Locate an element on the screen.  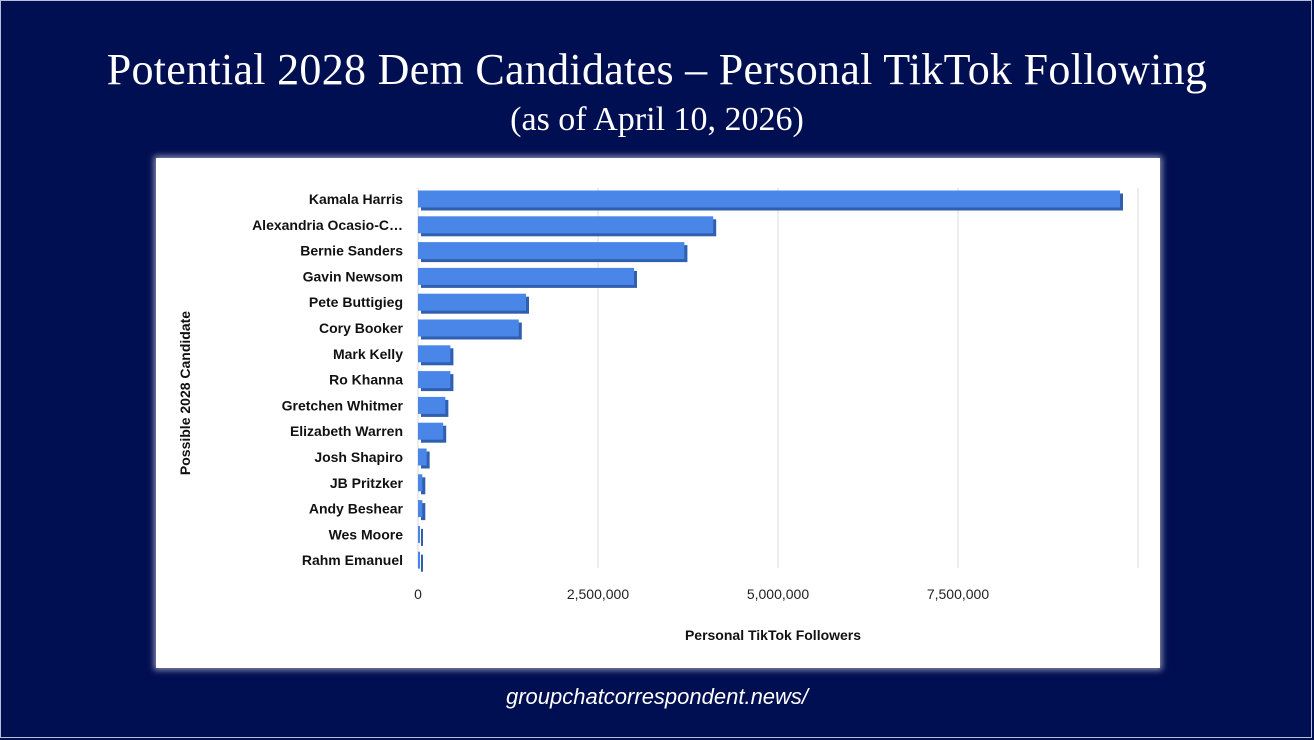
x-axis-title: Personal TikTok Followers is located at coordinates (773, 635).